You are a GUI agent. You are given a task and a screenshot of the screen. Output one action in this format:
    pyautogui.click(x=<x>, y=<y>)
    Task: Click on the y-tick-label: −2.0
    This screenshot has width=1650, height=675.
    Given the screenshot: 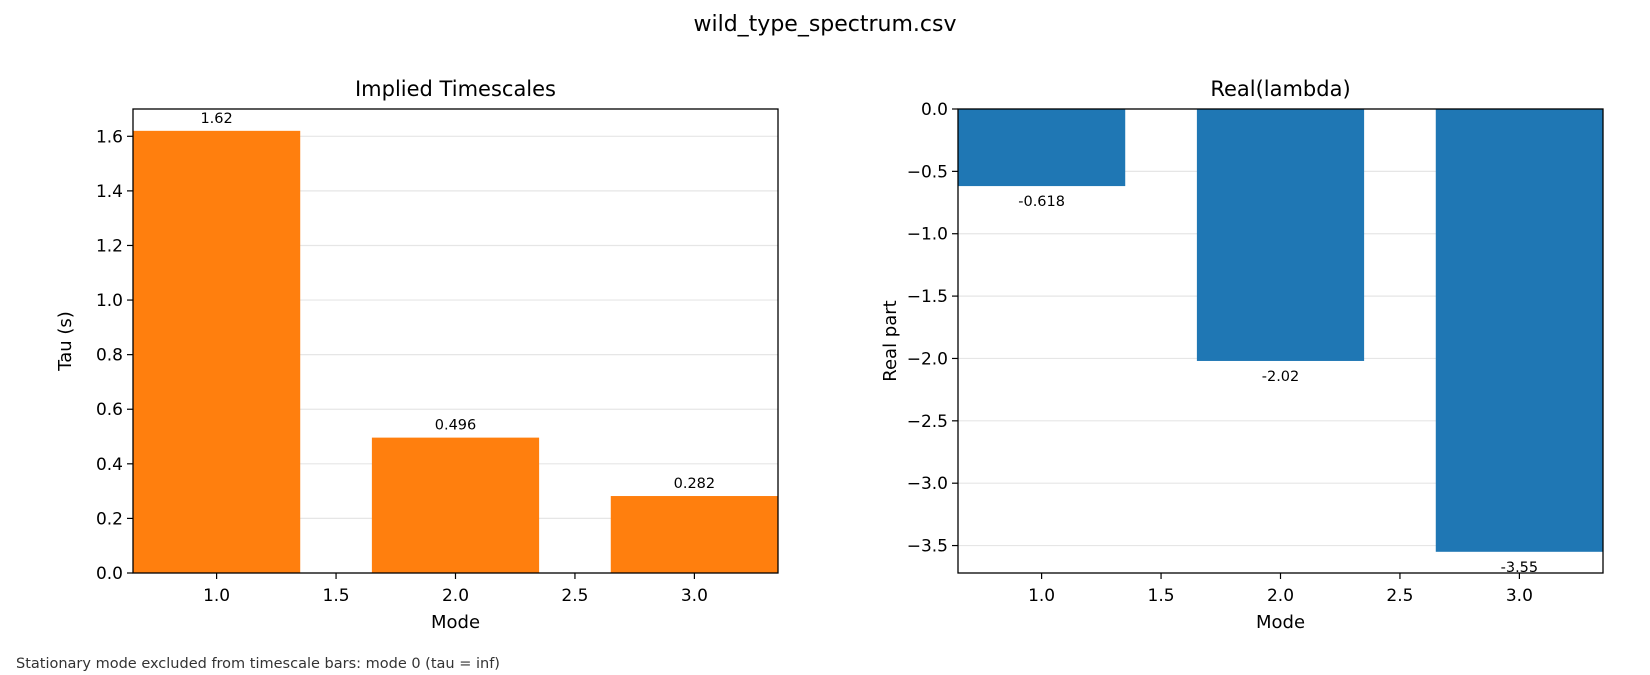 What is the action you would take?
    pyautogui.click(x=927, y=359)
    